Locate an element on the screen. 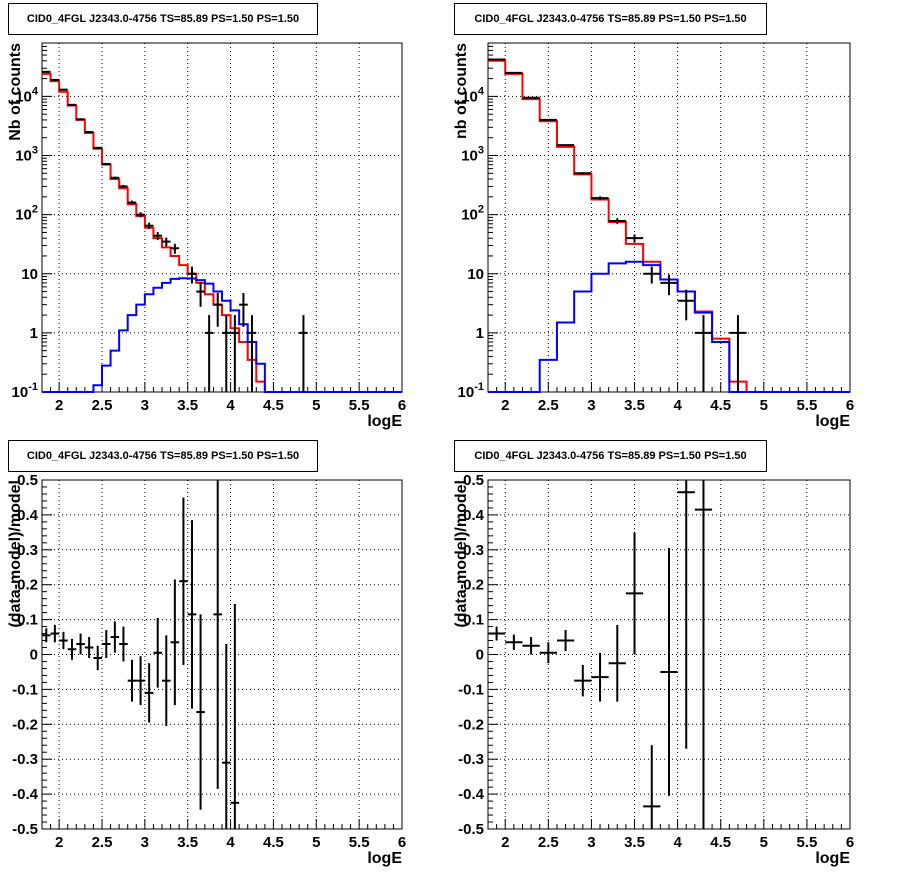 The image size is (898, 875). series-model-source-line is located at coordinates (222, 335).